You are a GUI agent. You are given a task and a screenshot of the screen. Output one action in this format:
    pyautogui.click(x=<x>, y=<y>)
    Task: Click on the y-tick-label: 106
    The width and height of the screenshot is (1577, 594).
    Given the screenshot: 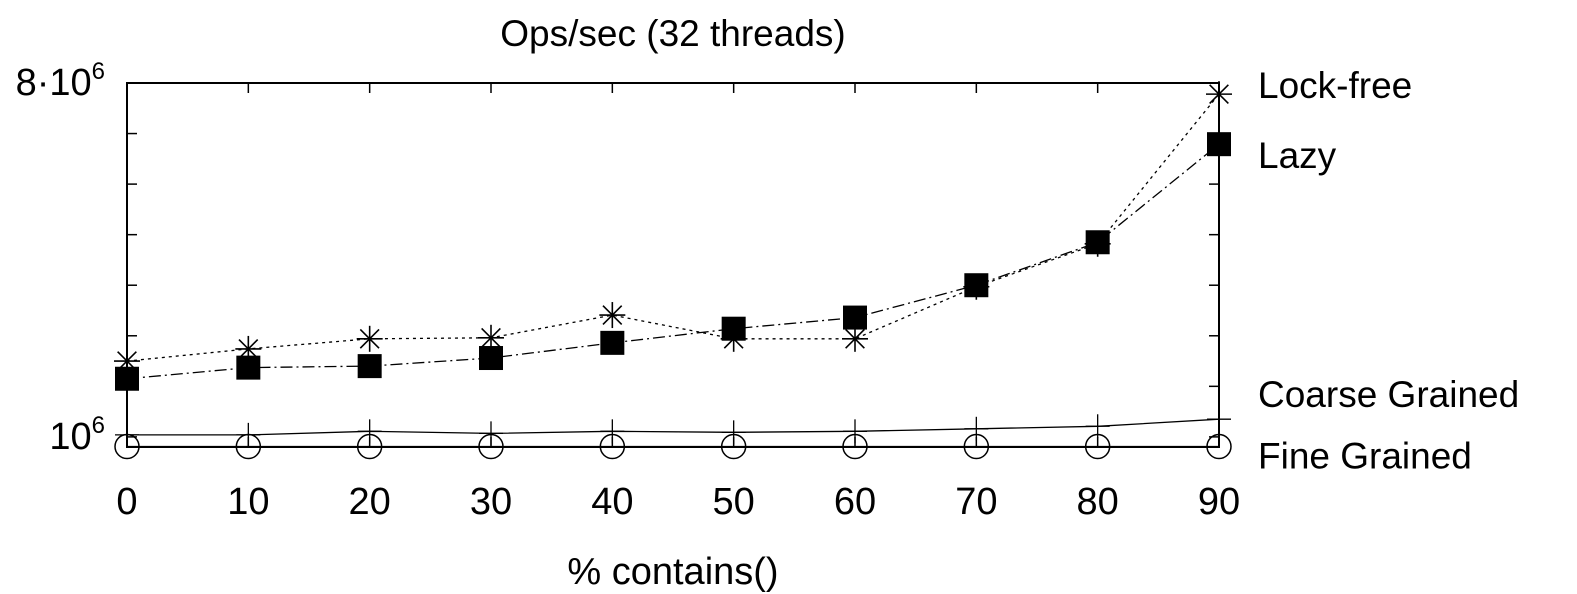 What is the action you would take?
    pyautogui.click(x=77, y=435)
    